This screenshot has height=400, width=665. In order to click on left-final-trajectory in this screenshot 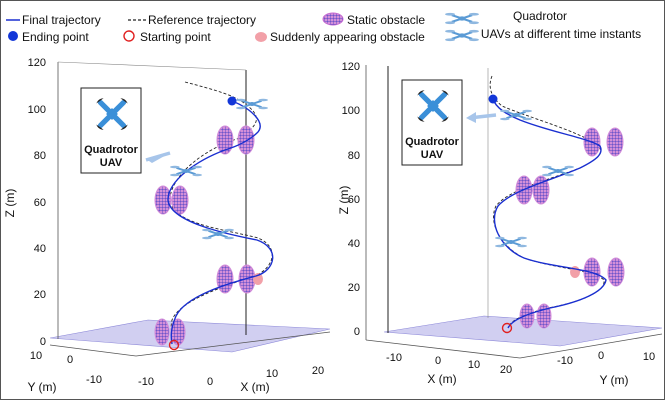, I will do `click(220, 222)`.